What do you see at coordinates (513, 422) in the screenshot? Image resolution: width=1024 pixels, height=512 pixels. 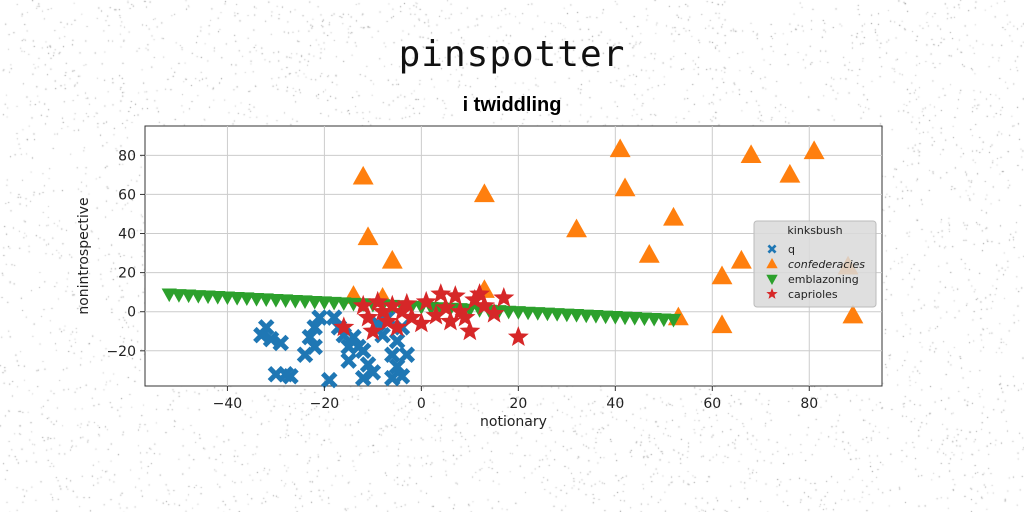 I see `x-axis-label: notionary` at bounding box center [513, 422].